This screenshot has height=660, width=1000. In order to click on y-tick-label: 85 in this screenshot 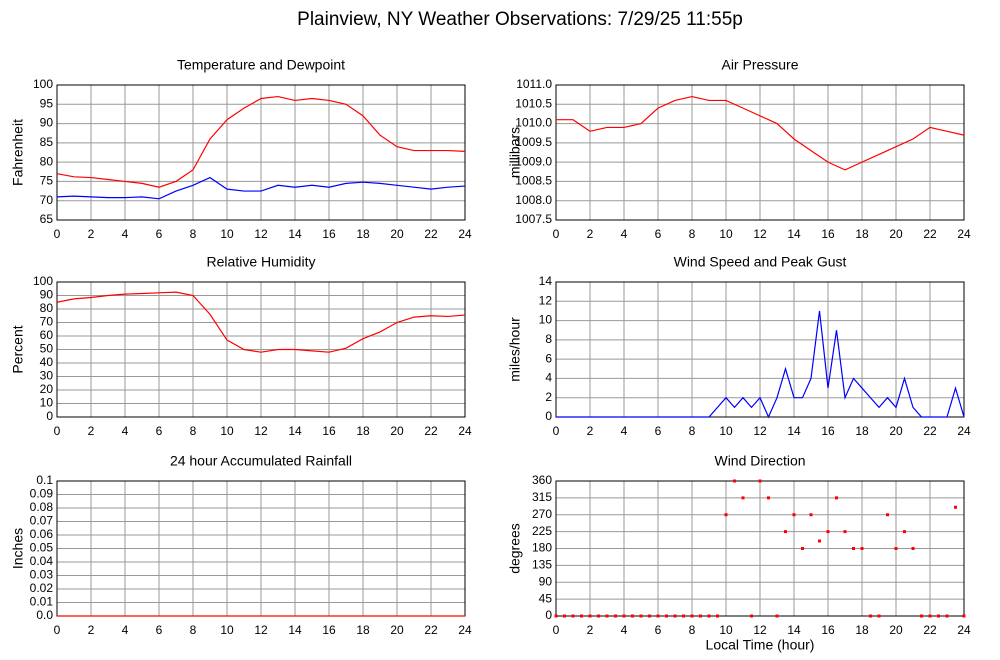, I will do `click(47, 142)`.